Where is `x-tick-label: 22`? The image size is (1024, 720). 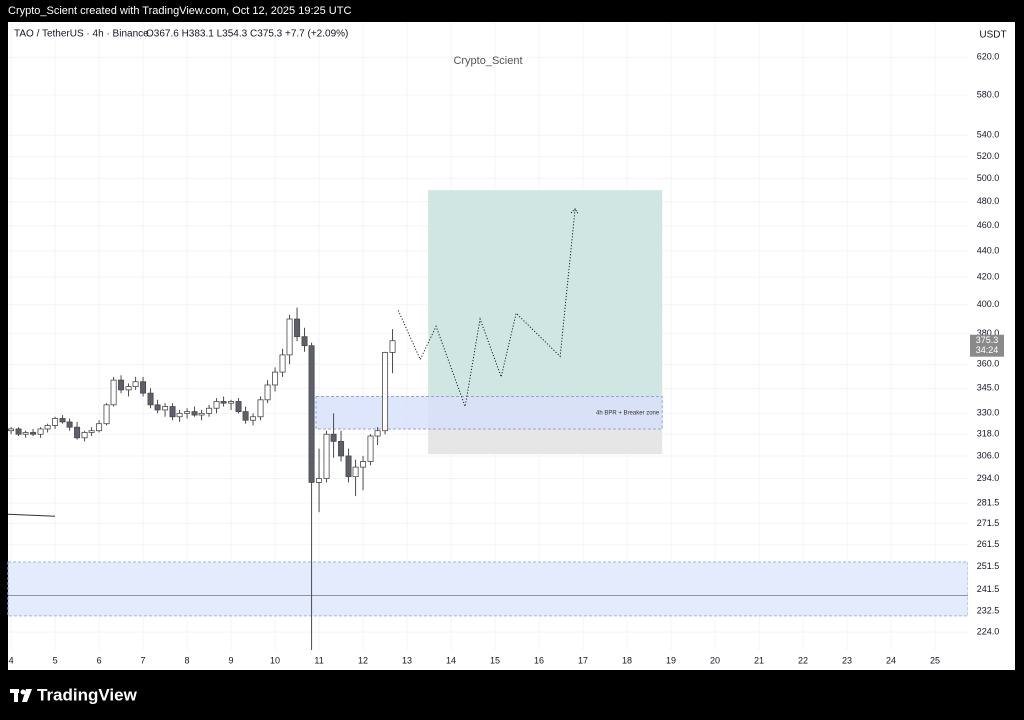
x-tick-label: 22 is located at coordinates (803, 660).